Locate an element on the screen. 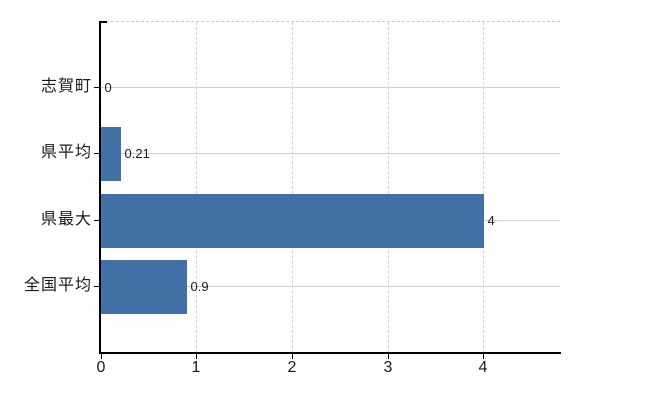 This screenshot has width=650, height=400. x-axis is located at coordinates (330, 353).